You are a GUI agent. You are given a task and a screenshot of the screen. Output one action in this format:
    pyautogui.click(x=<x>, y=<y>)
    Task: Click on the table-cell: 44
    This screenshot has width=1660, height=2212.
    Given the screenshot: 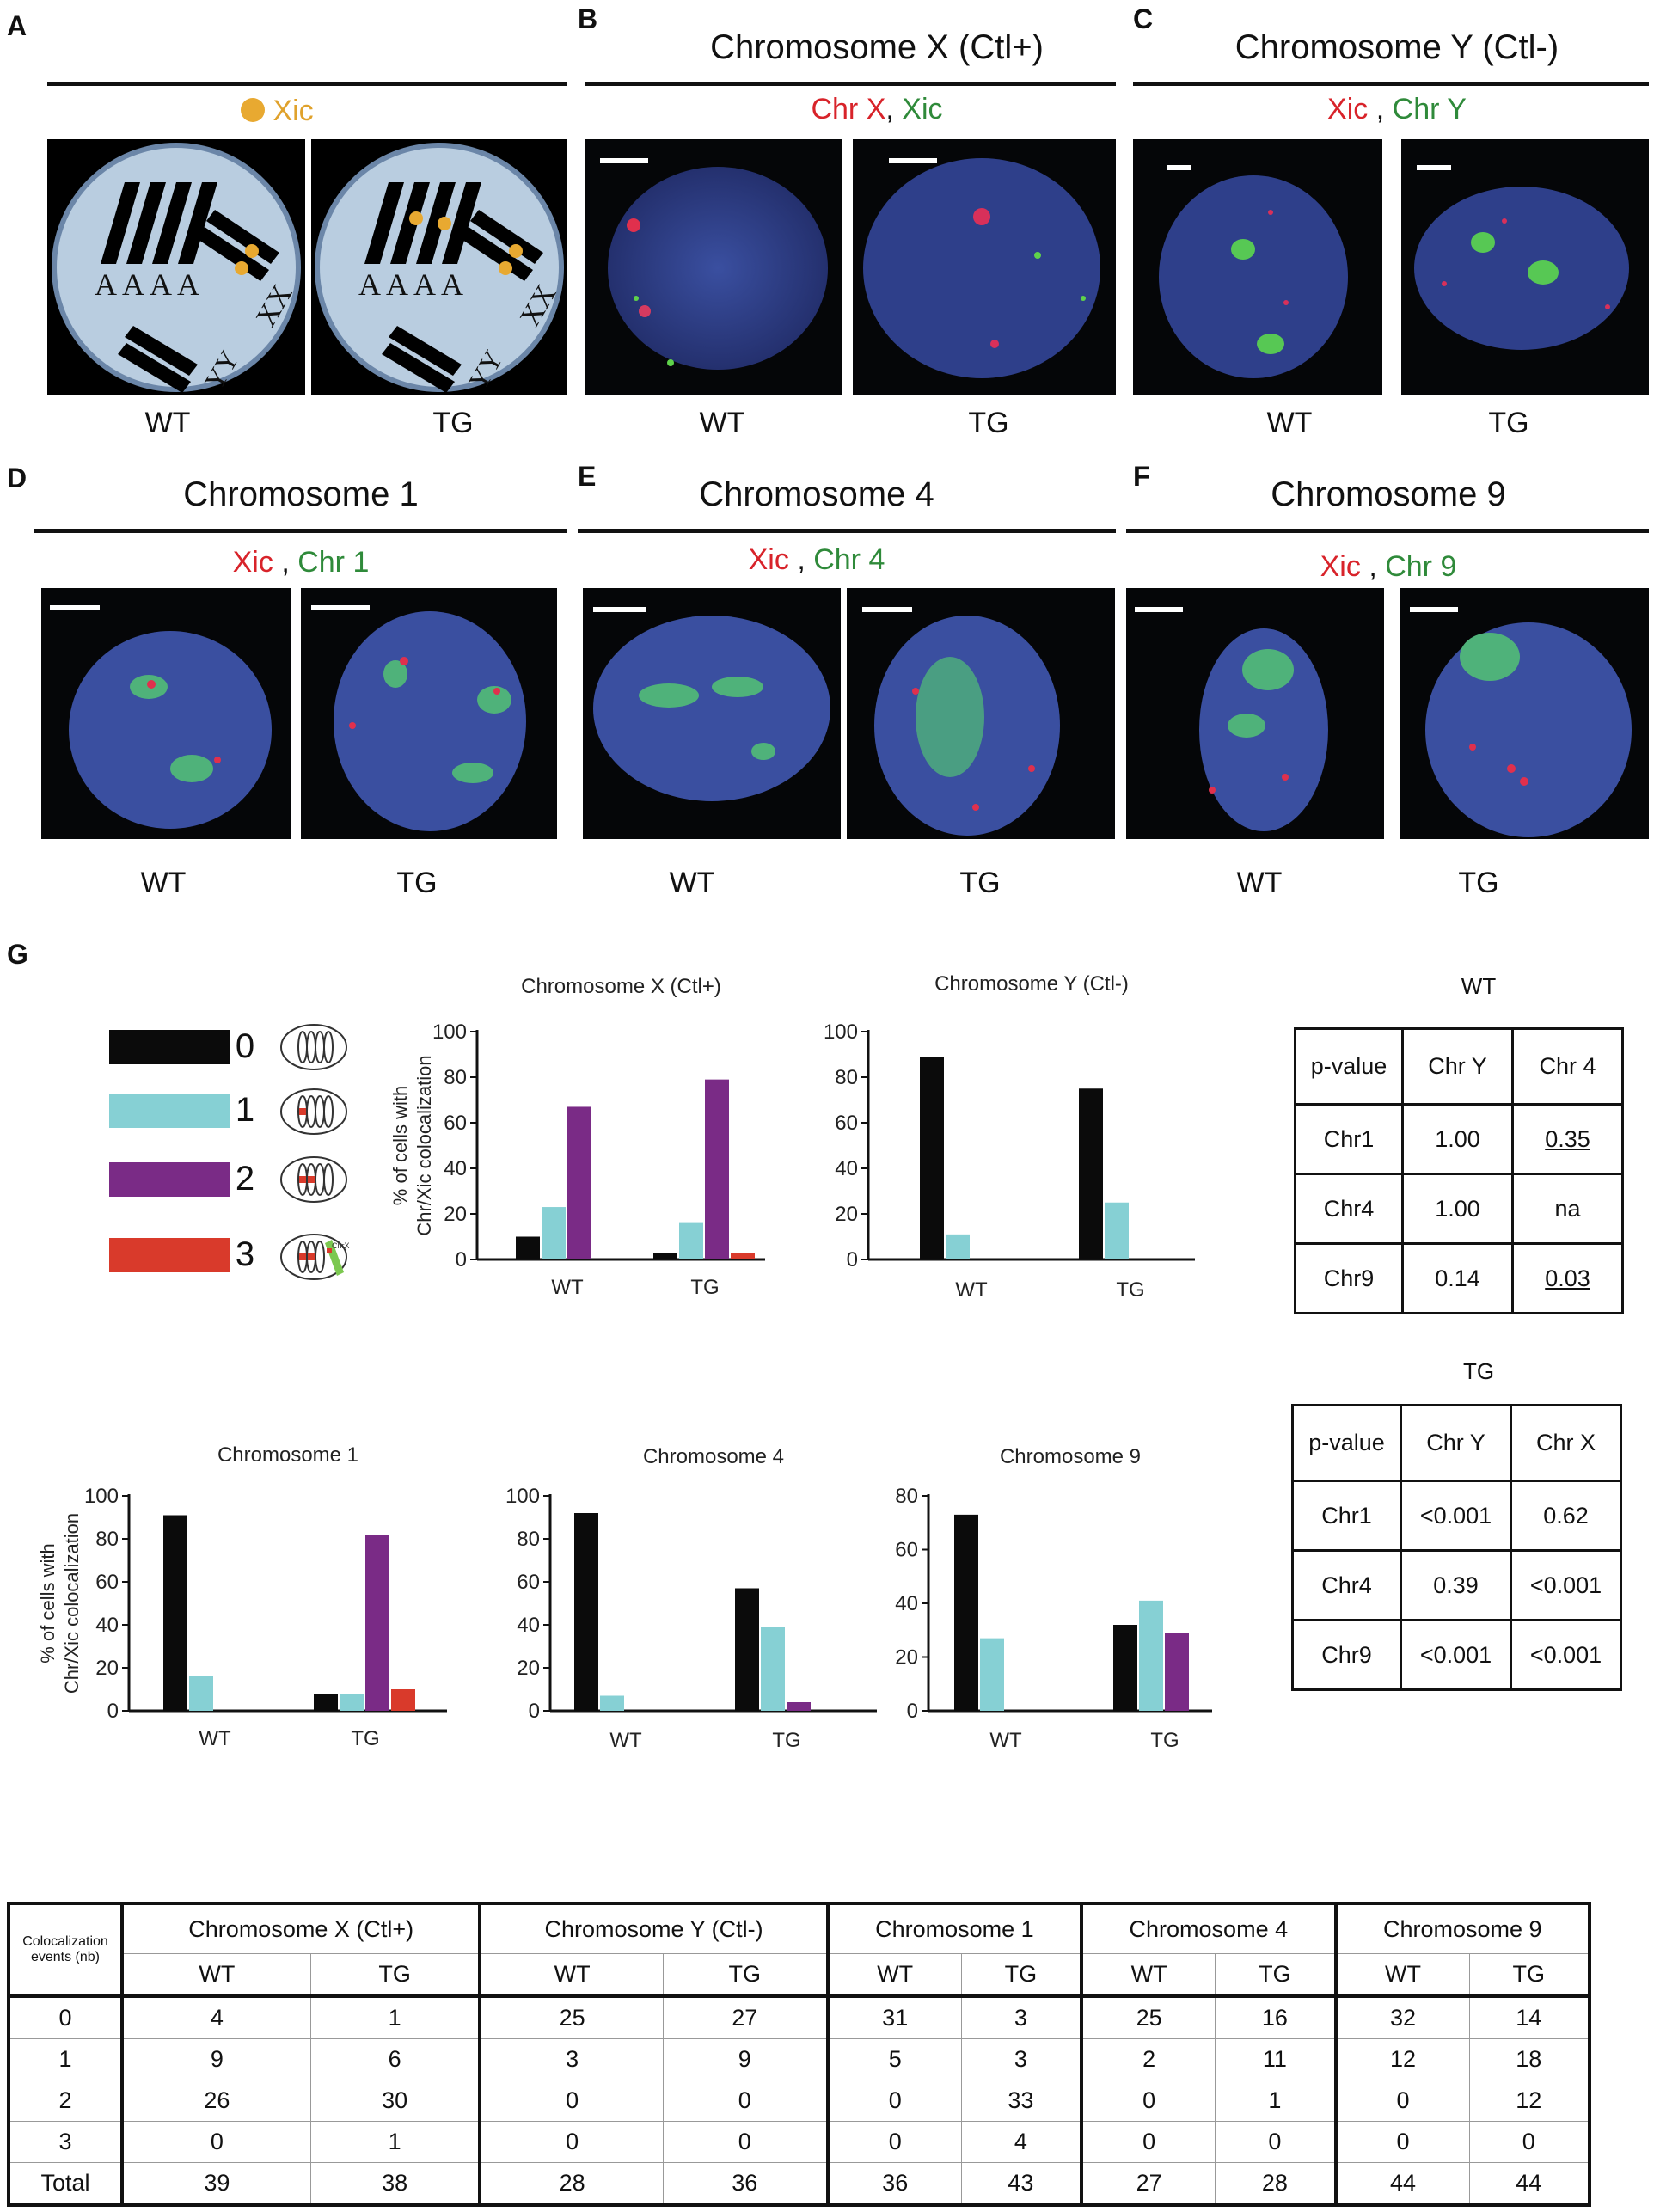 What is the action you would take?
    pyautogui.click(x=1402, y=2184)
    